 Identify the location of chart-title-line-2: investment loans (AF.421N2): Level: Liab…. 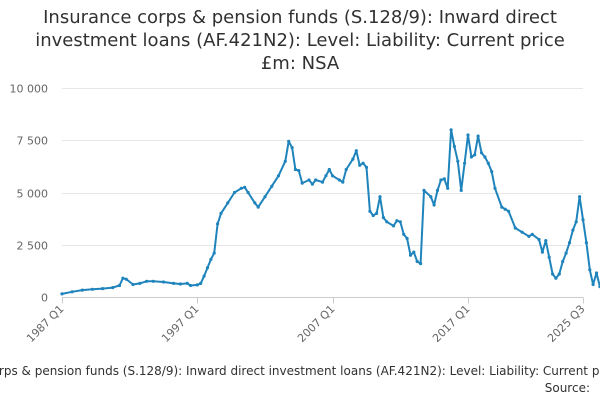
(300, 40).